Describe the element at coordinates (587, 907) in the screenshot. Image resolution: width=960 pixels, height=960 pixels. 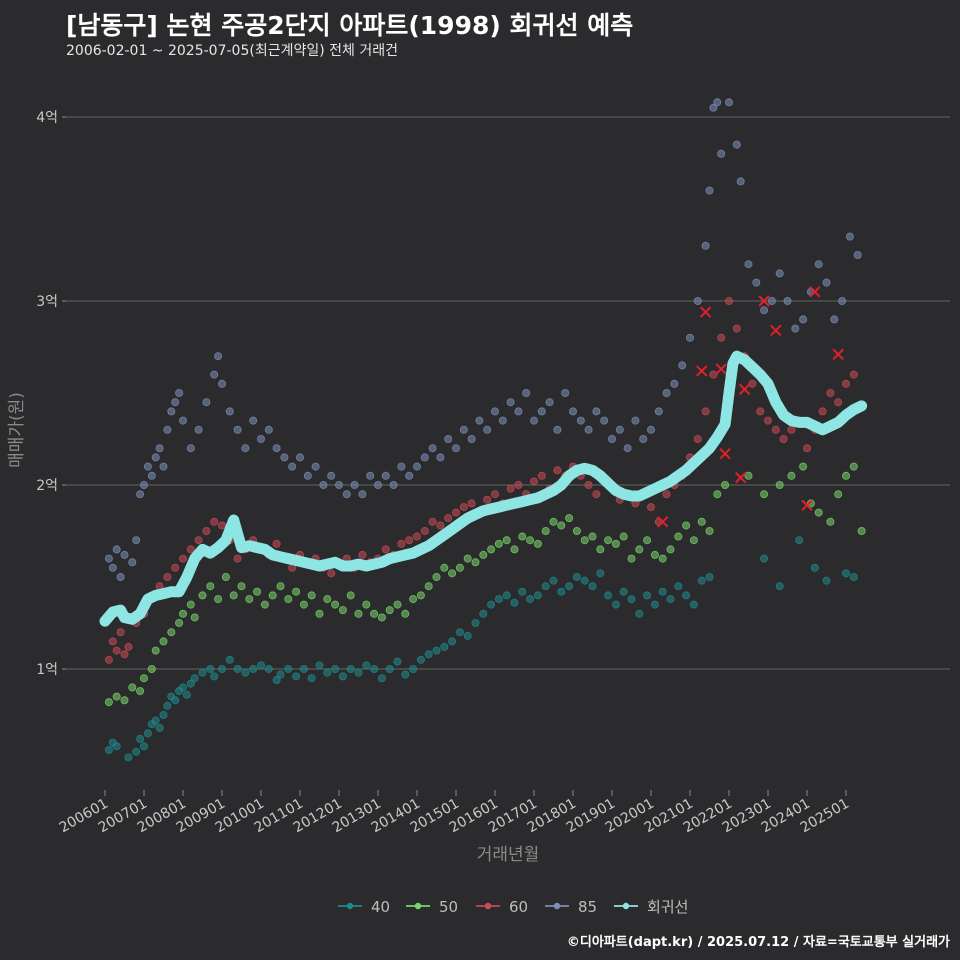
I see `legend-label: 85` at that location.